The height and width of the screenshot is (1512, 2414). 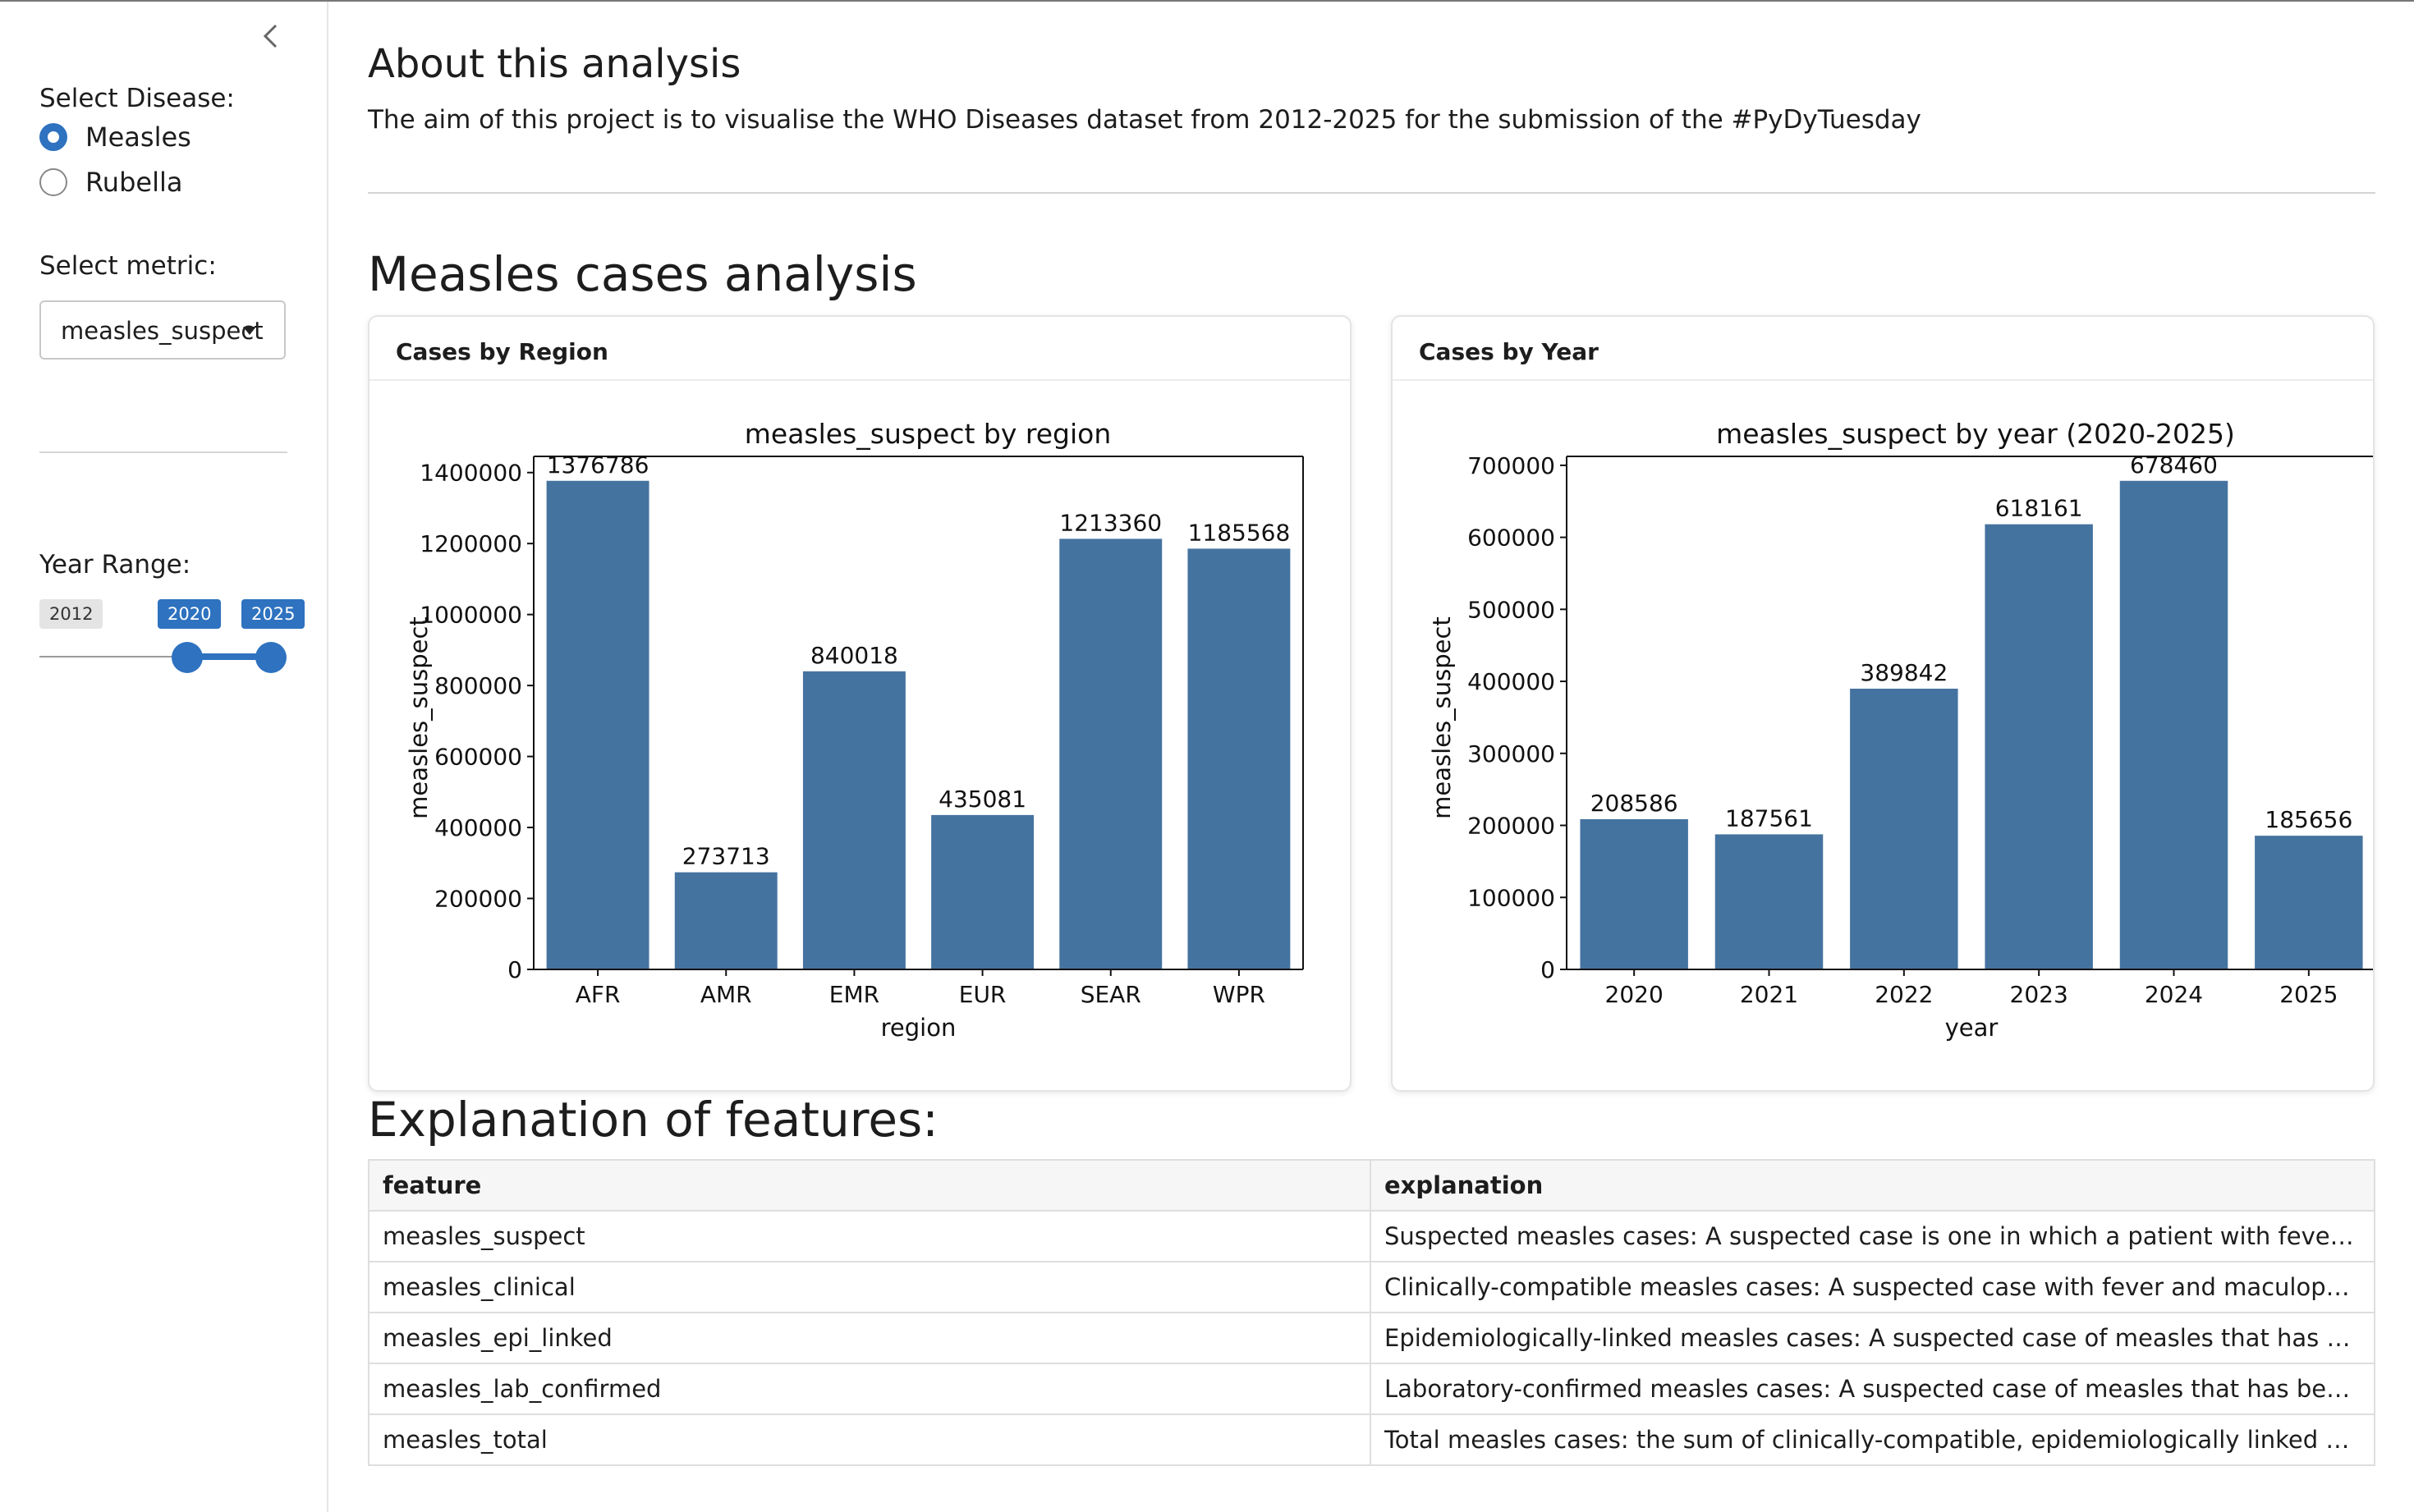 I want to click on data-label-2021: 187561, so click(x=1769, y=818).